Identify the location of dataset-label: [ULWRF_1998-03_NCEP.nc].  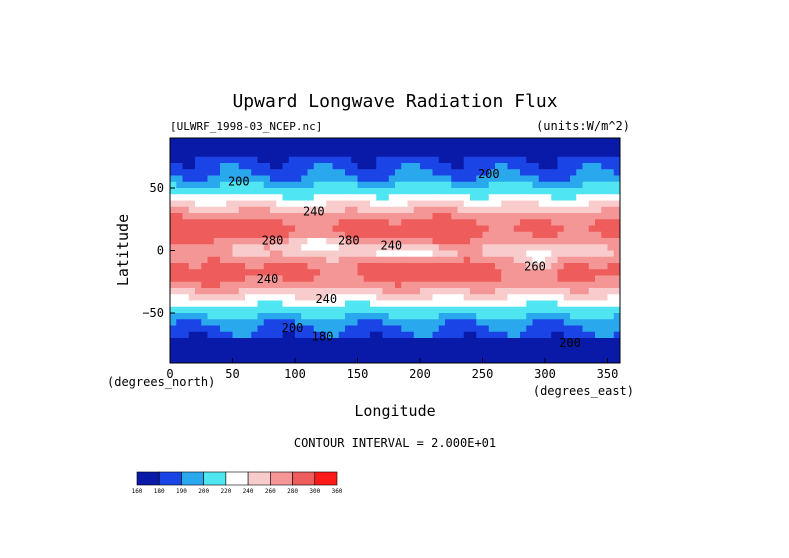
(246, 126).